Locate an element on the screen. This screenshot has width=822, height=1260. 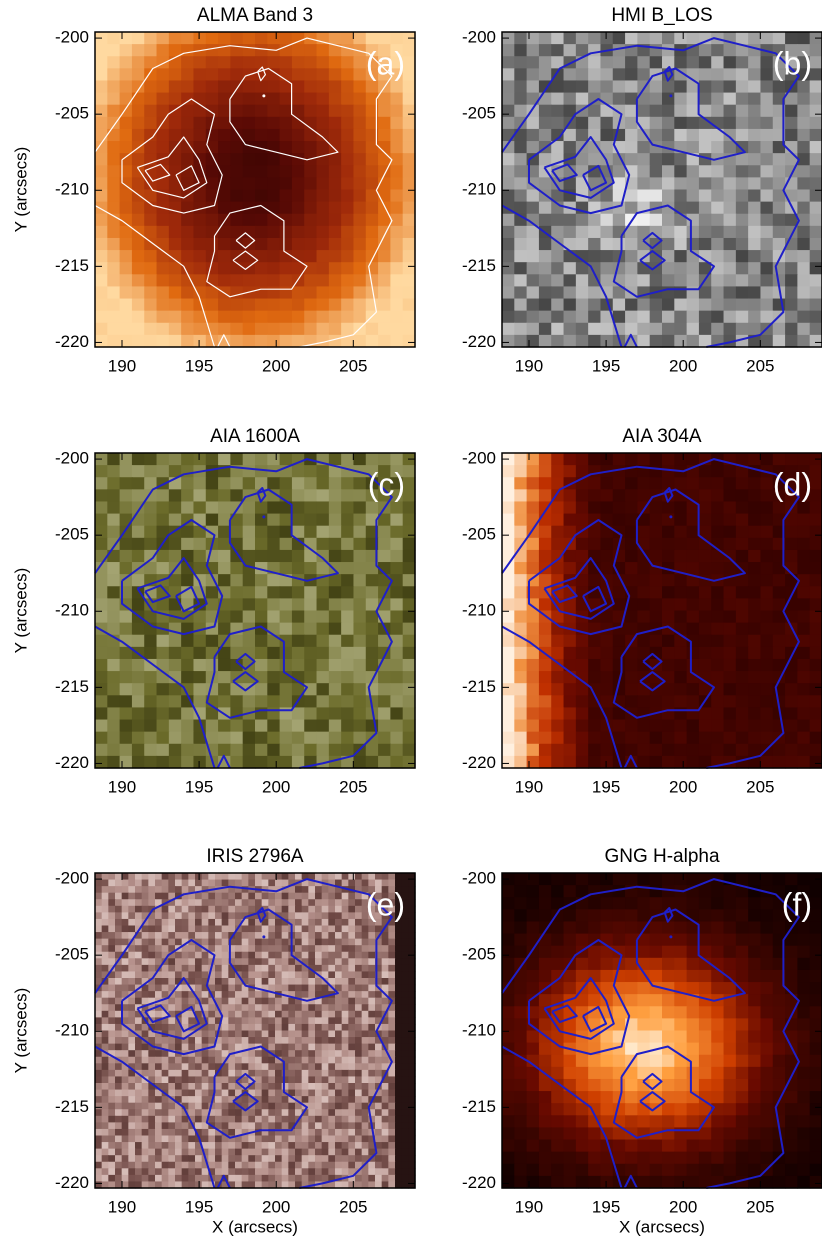
x-tick-label: 195 is located at coordinates (199, 786).